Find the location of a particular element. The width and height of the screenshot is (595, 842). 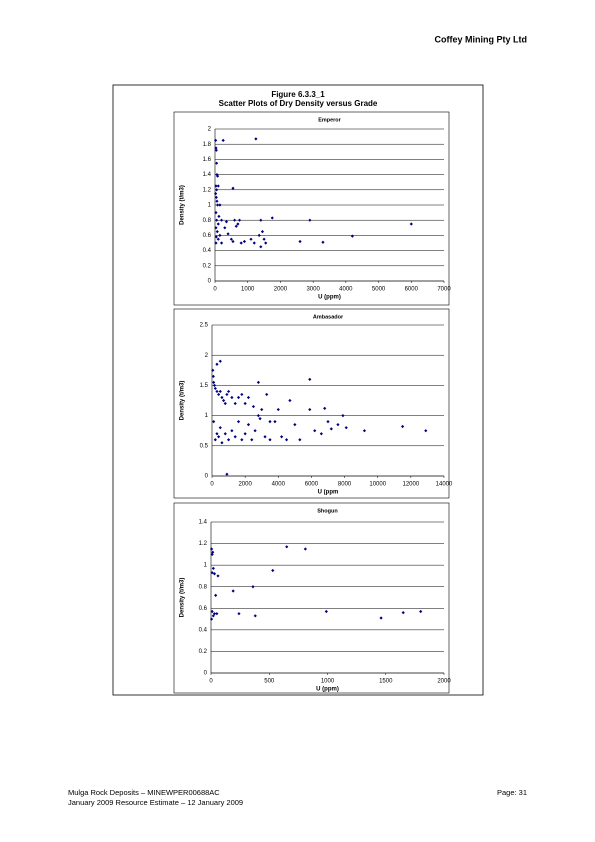

x-tick-label: 10000 is located at coordinates (377, 485).